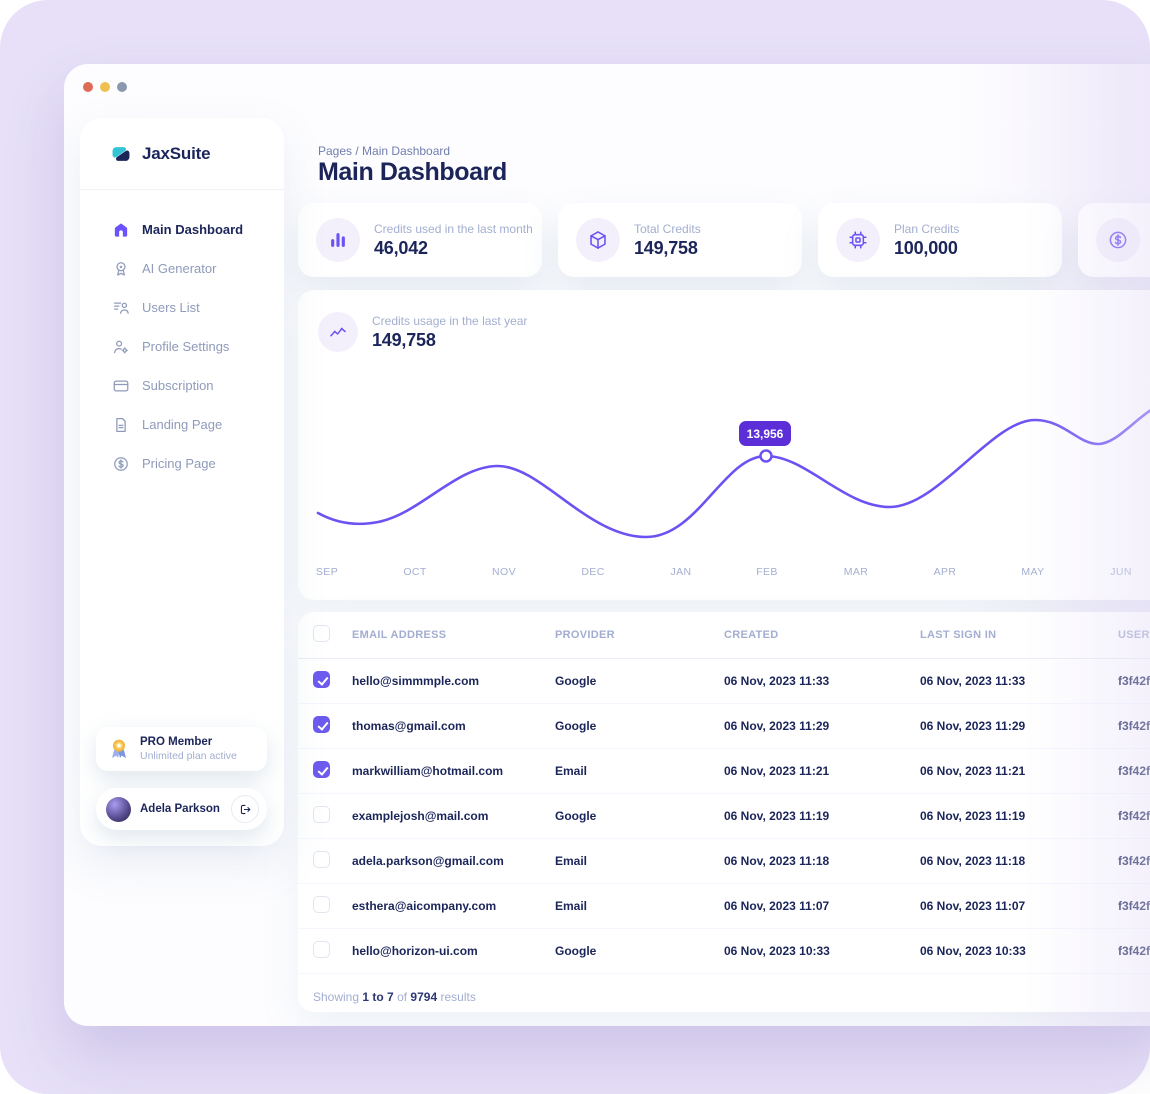 The height and width of the screenshot is (1094, 1150). I want to click on avatar, so click(118, 809).